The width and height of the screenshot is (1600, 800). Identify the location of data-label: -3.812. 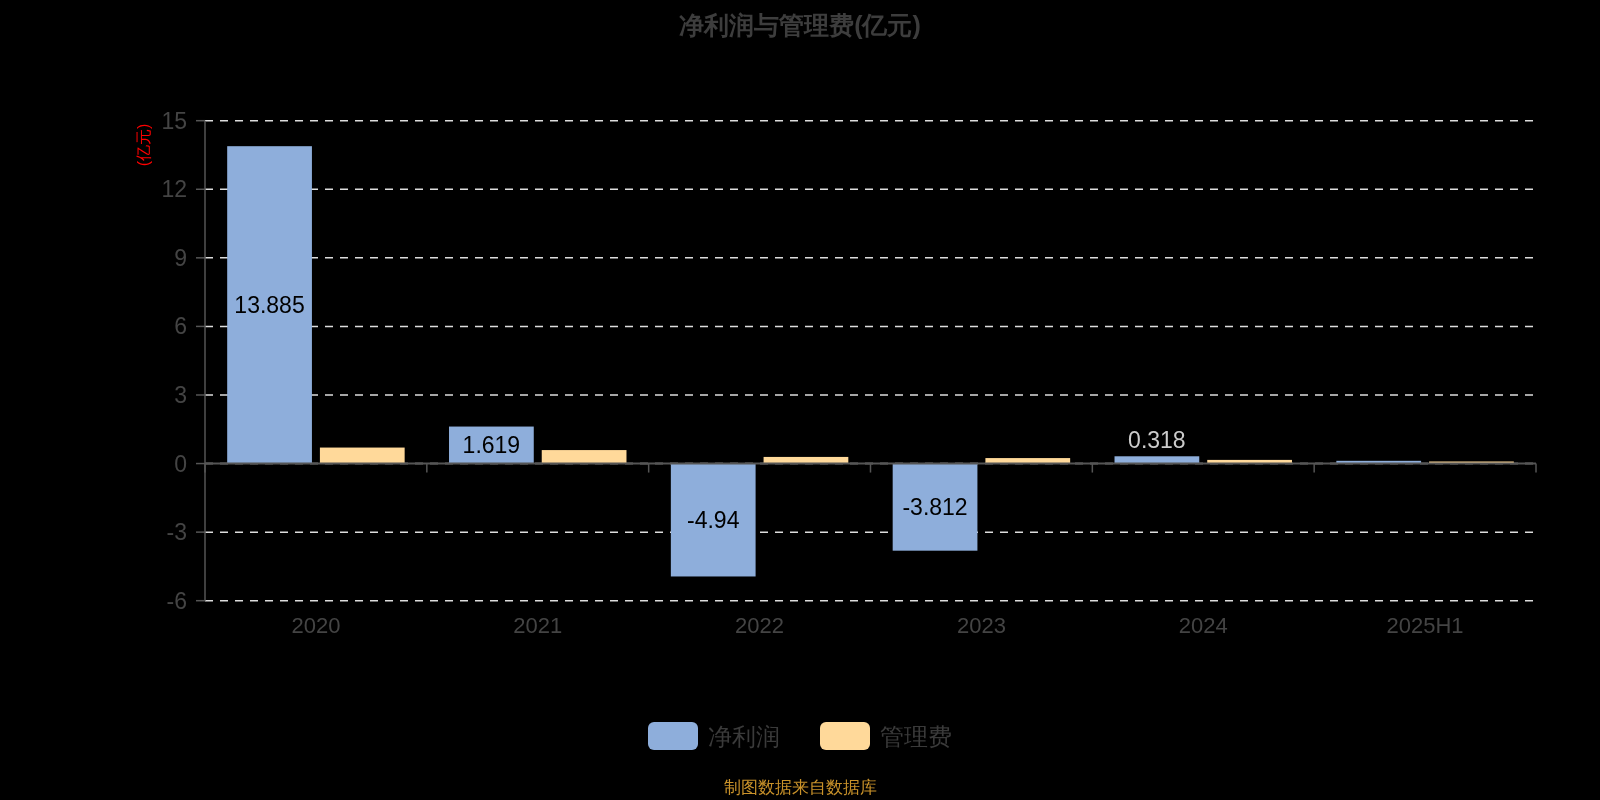
(935, 507).